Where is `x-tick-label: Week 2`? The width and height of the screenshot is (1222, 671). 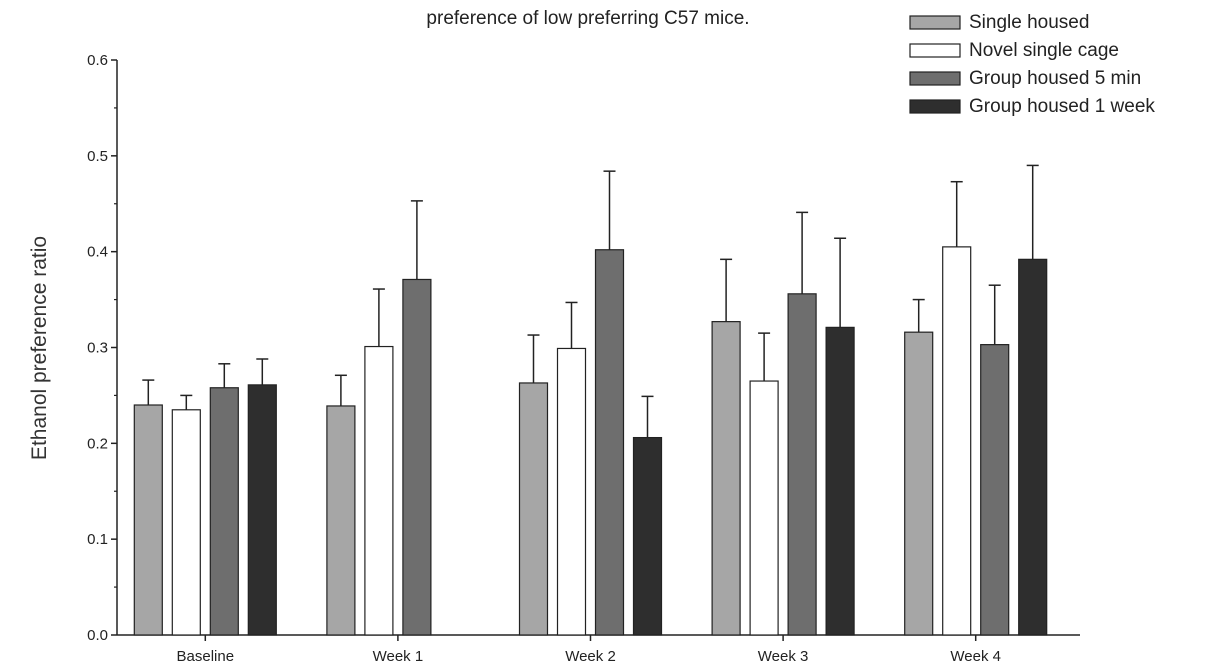
x-tick-label: Week 2 is located at coordinates (590, 656).